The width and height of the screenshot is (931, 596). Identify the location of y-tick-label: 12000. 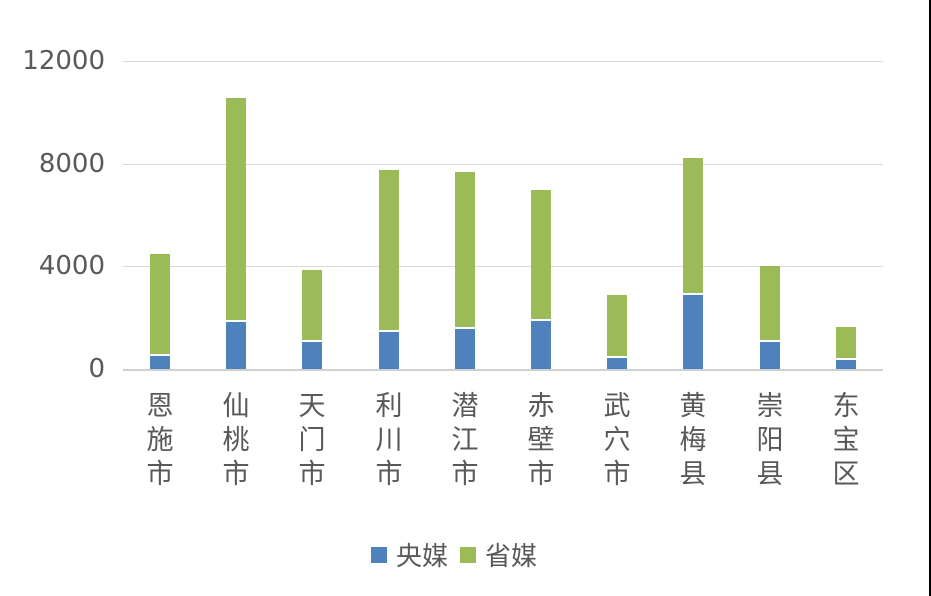
(63, 61).